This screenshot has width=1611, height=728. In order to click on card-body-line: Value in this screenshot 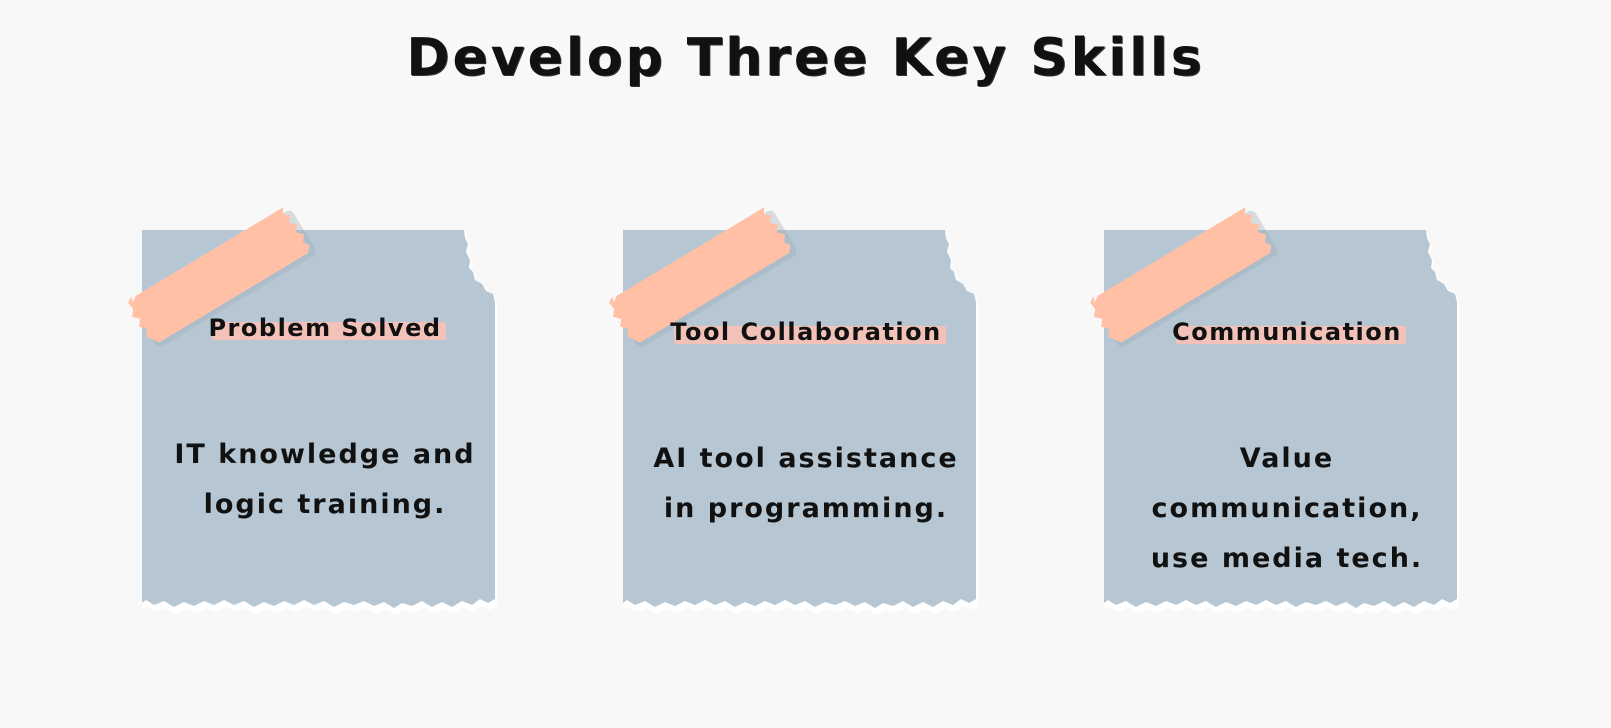, I will do `click(1287, 458)`.